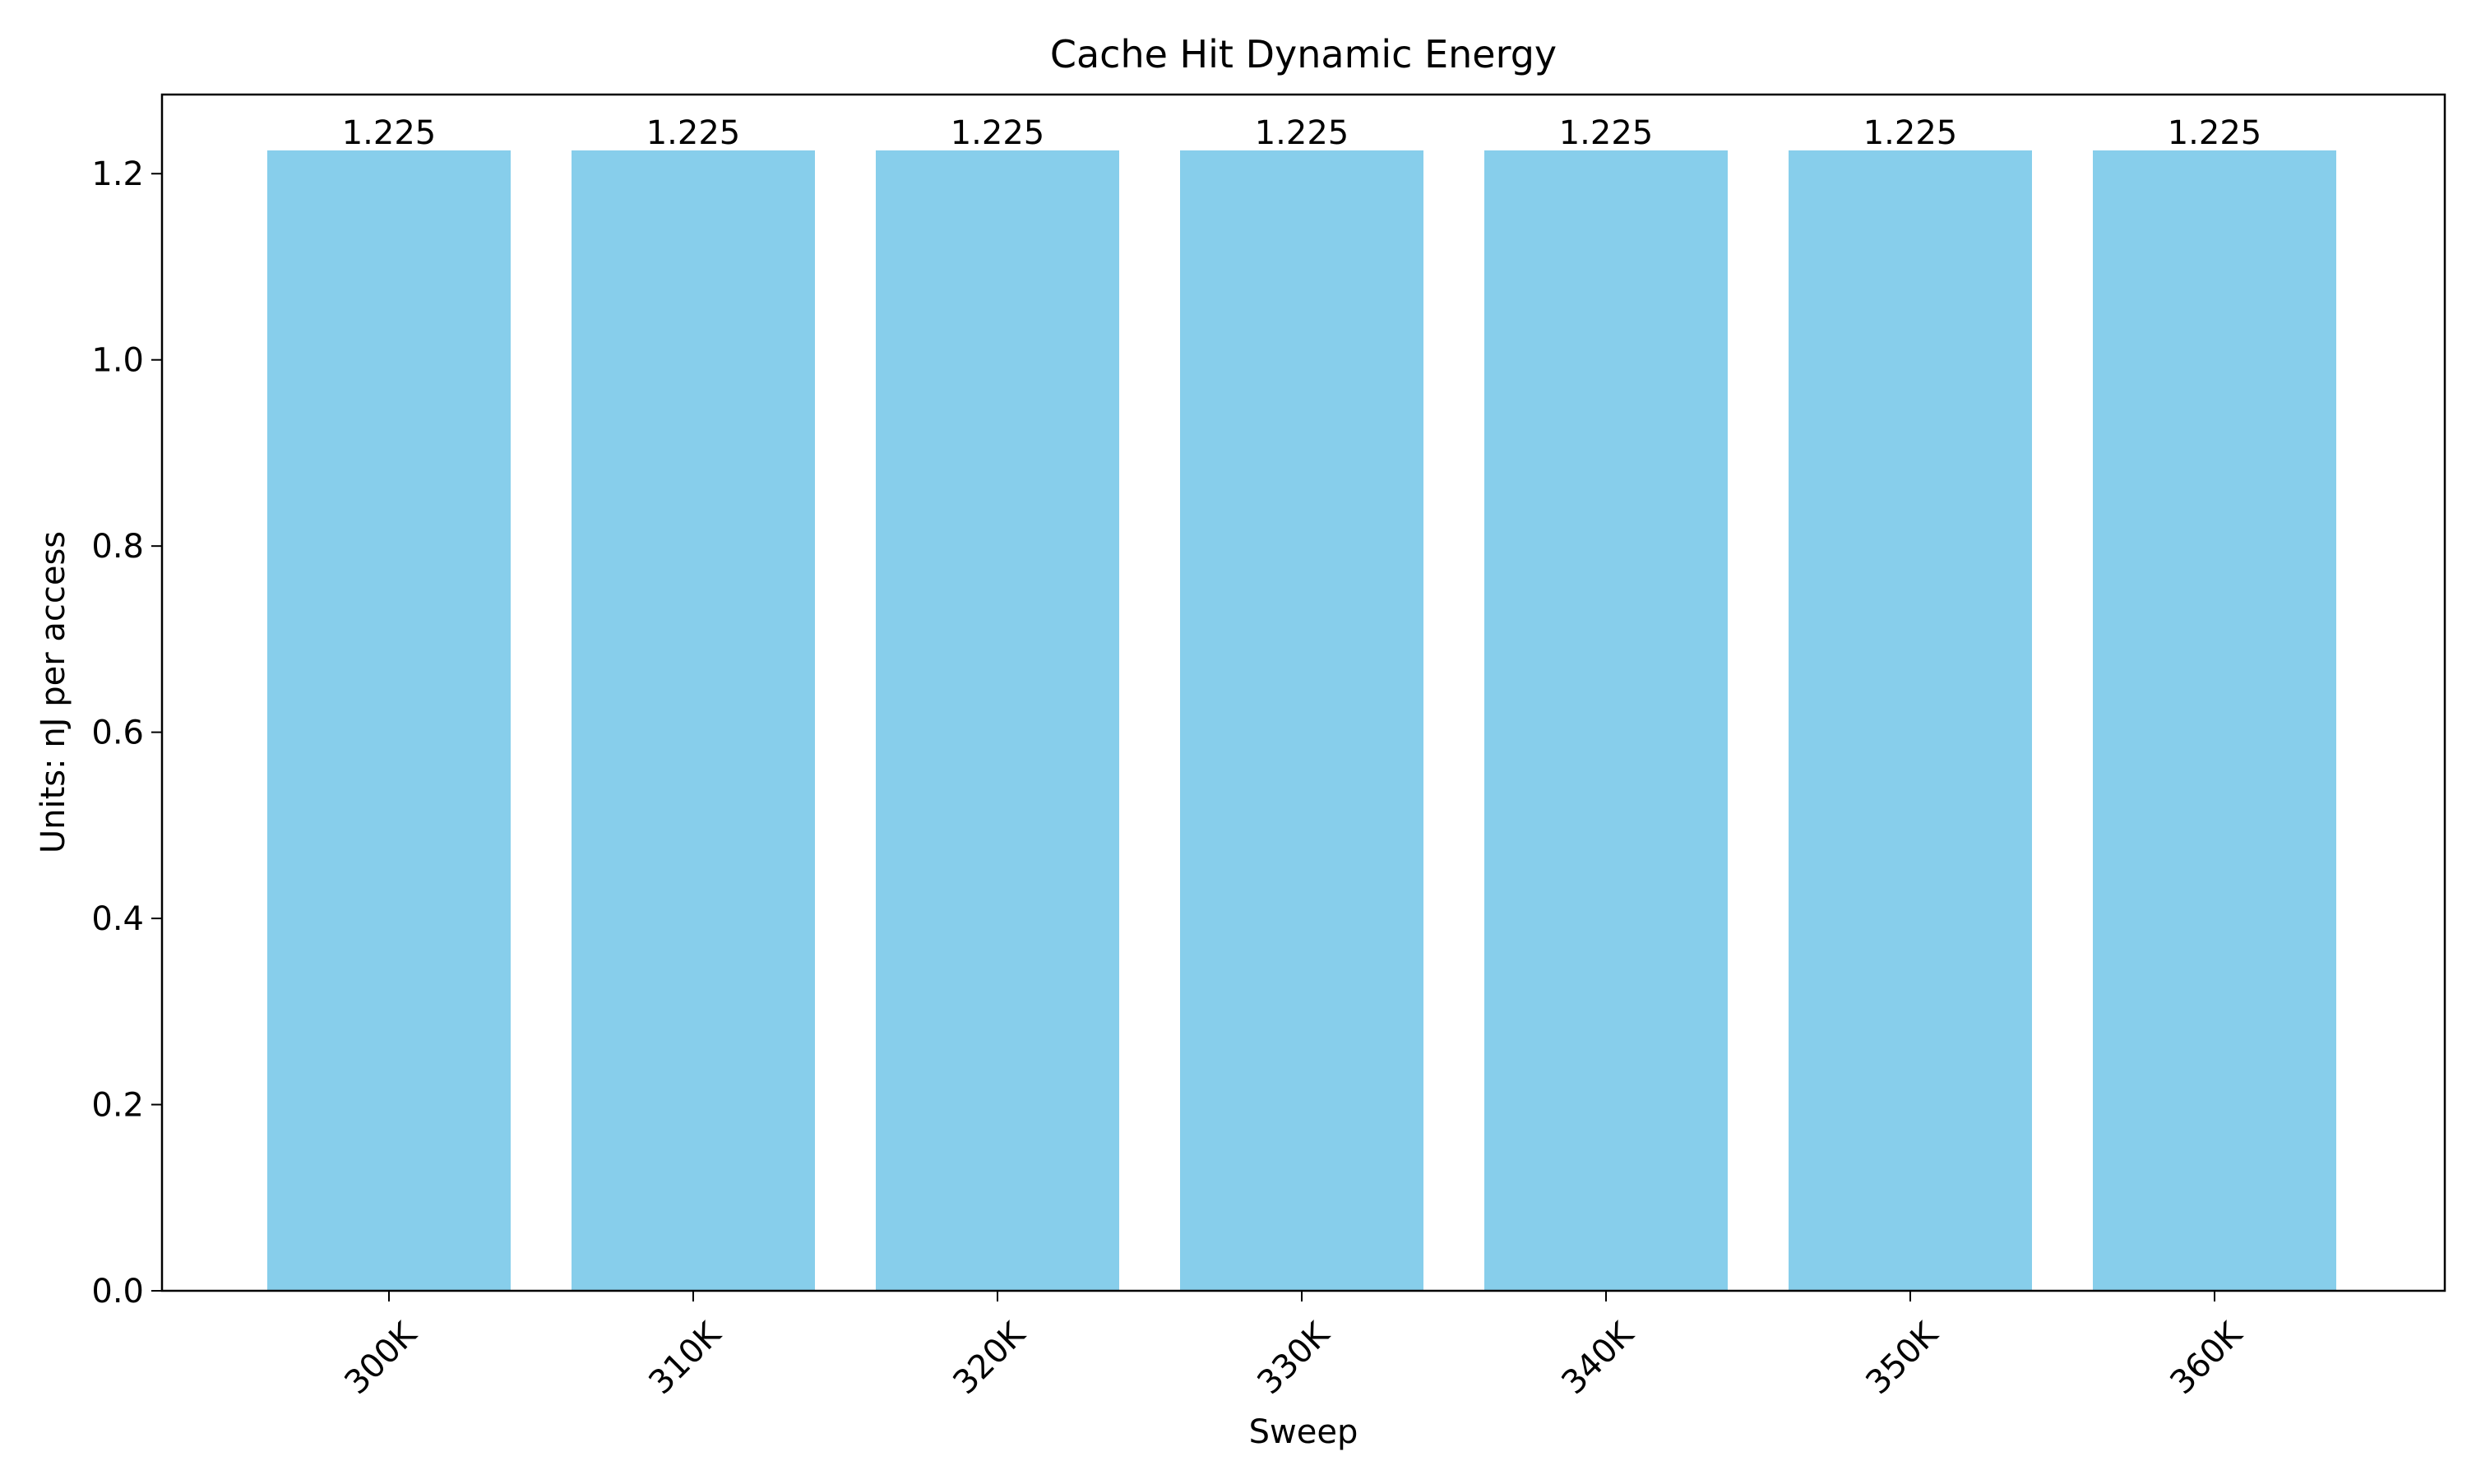  Describe the element at coordinates (117, 1106) in the screenshot. I see `y-tick-label: 0.2` at that location.